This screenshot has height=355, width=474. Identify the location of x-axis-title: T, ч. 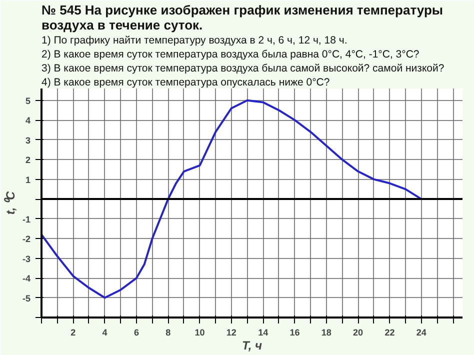
(252, 345).